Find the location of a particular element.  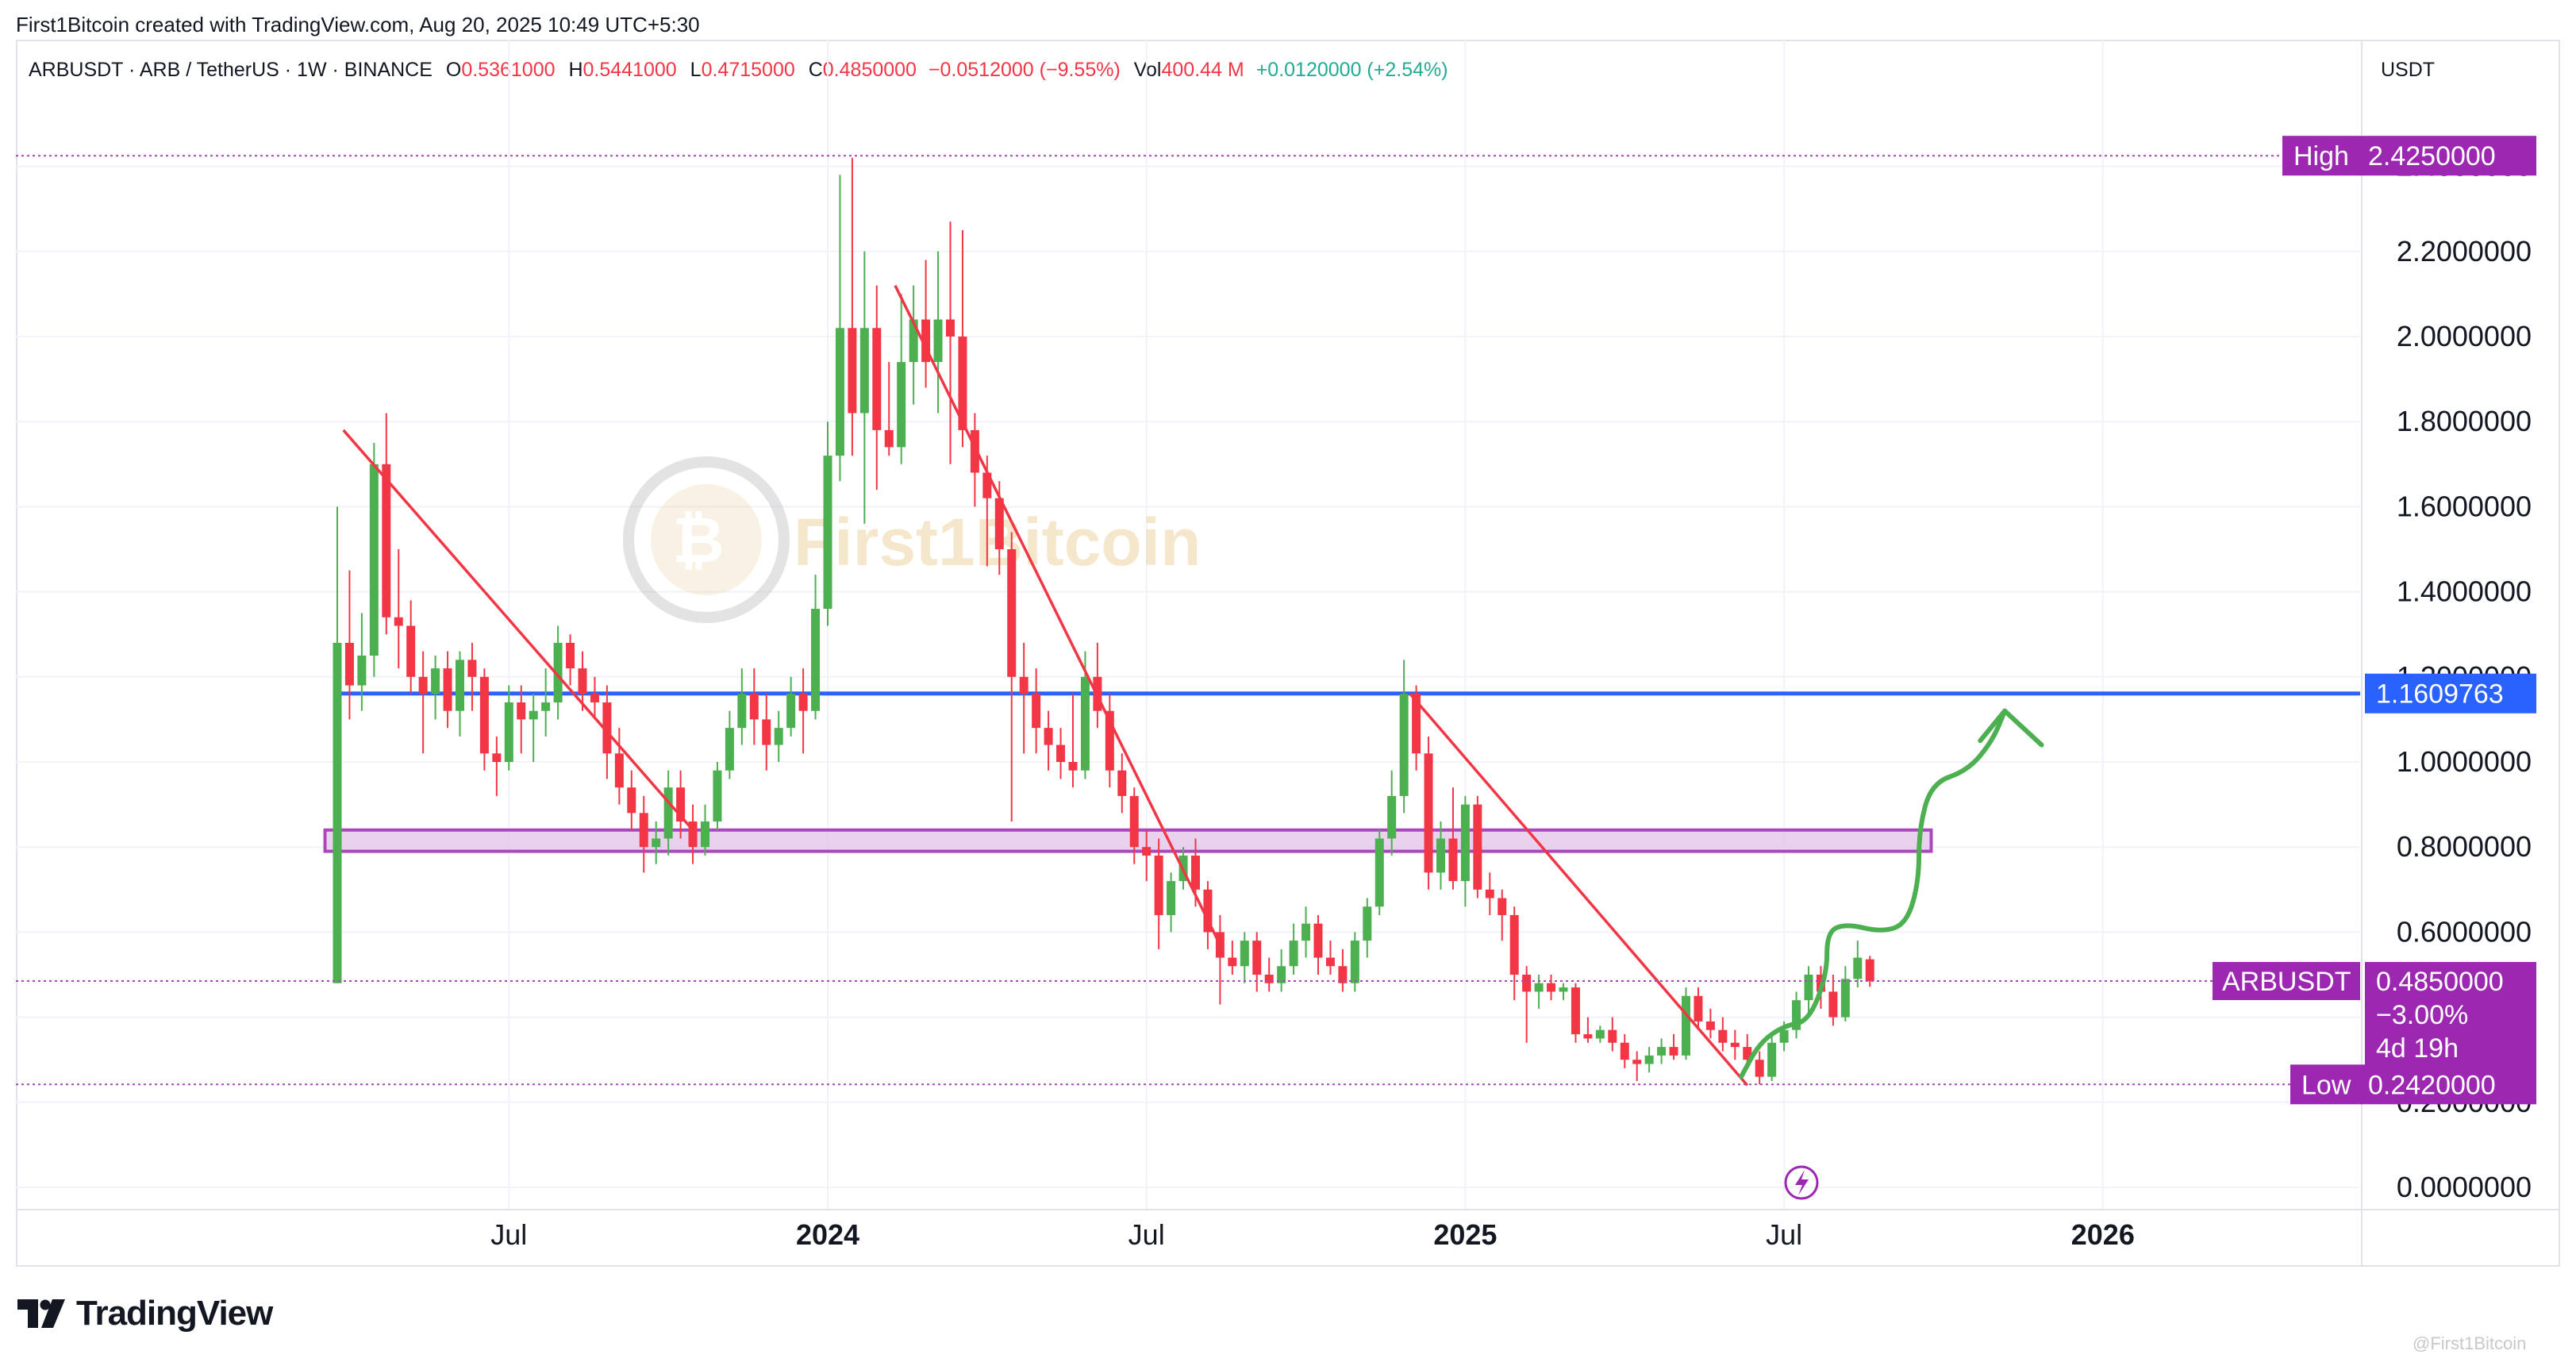

trendline is located at coordinates (518, 630).